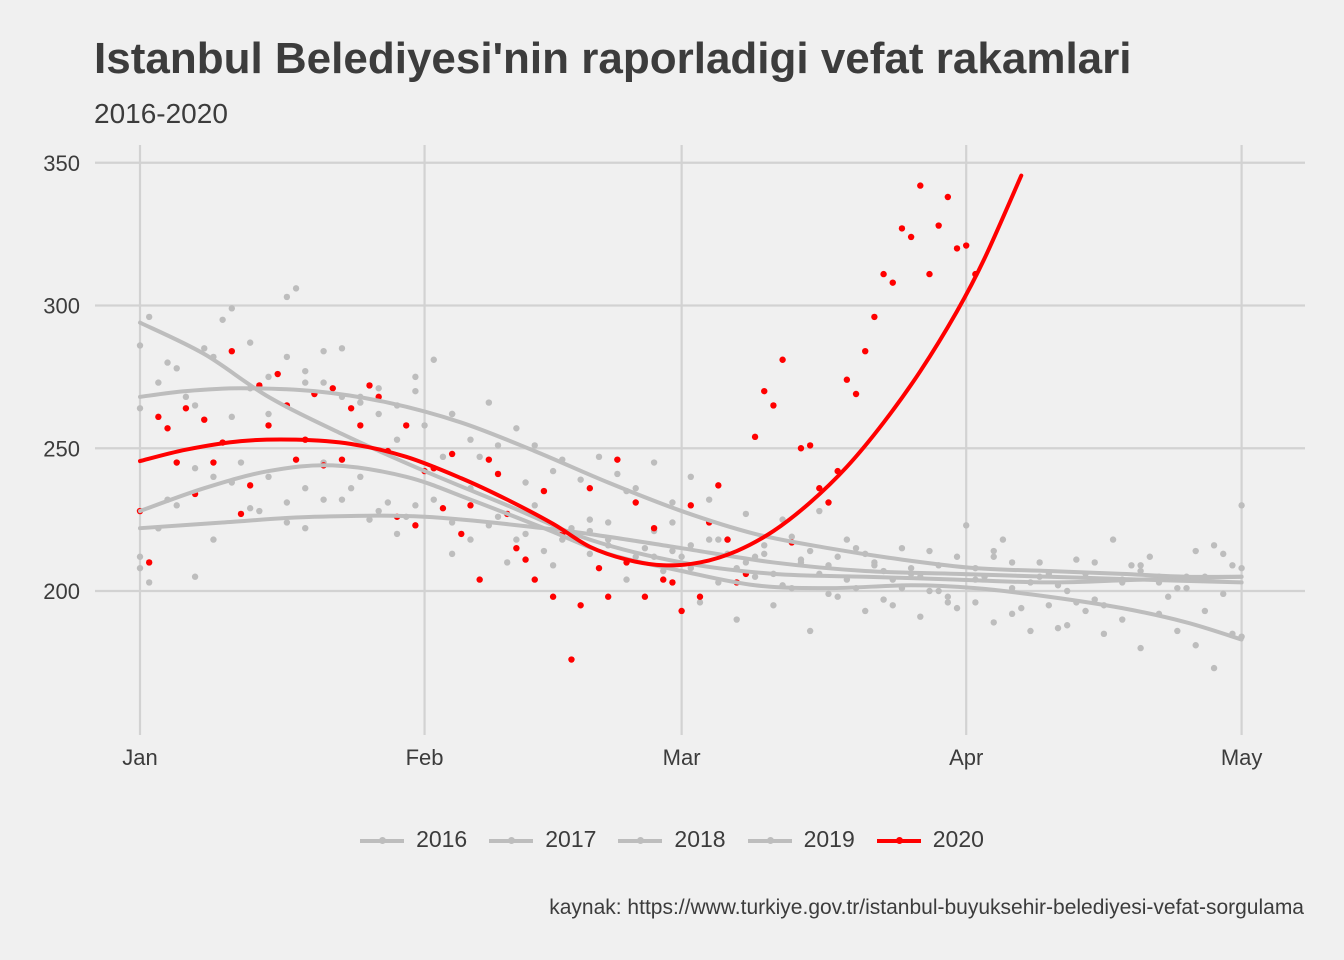 This screenshot has height=960, width=1344. Describe the element at coordinates (682, 757) in the screenshot. I see `x-tick-label: Mar` at that location.